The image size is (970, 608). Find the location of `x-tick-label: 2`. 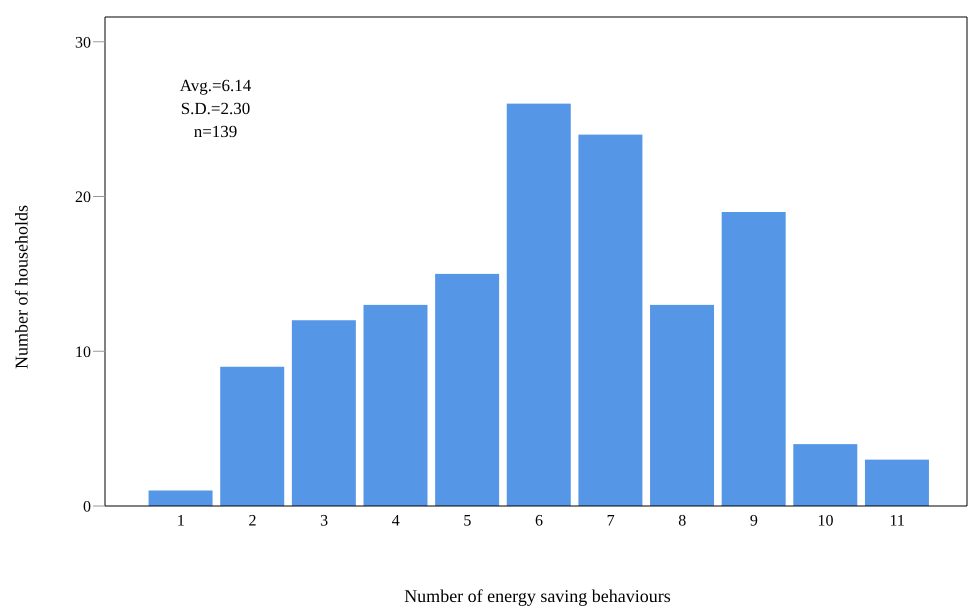

x-tick-label: 2 is located at coordinates (252, 521).